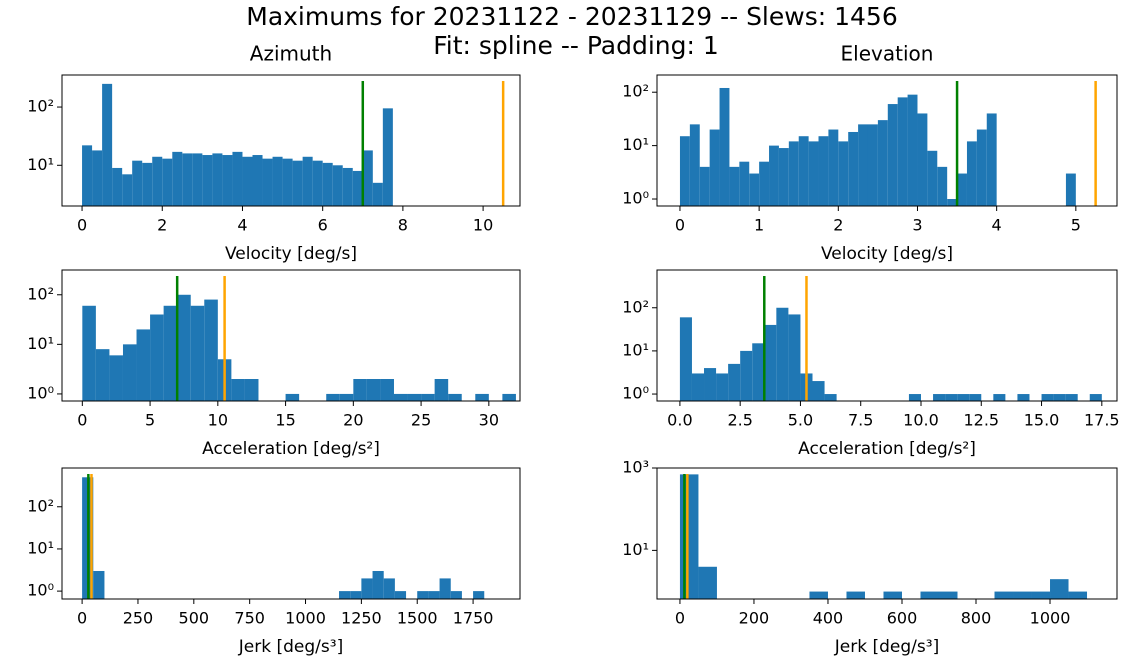  Describe the element at coordinates (421, 420) in the screenshot. I see `x-tick-label: 25` at that location.